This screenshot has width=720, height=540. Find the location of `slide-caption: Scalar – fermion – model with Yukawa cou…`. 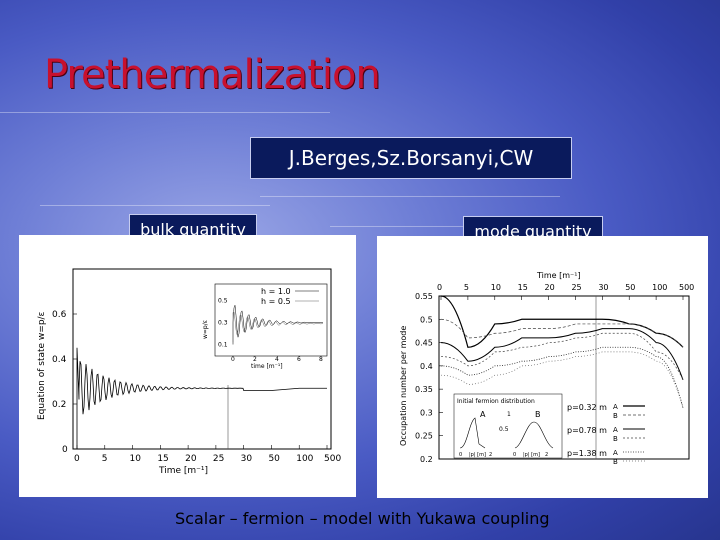

slide-caption: Scalar – fermion – model with Yukawa cou… is located at coordinates (362, 518).